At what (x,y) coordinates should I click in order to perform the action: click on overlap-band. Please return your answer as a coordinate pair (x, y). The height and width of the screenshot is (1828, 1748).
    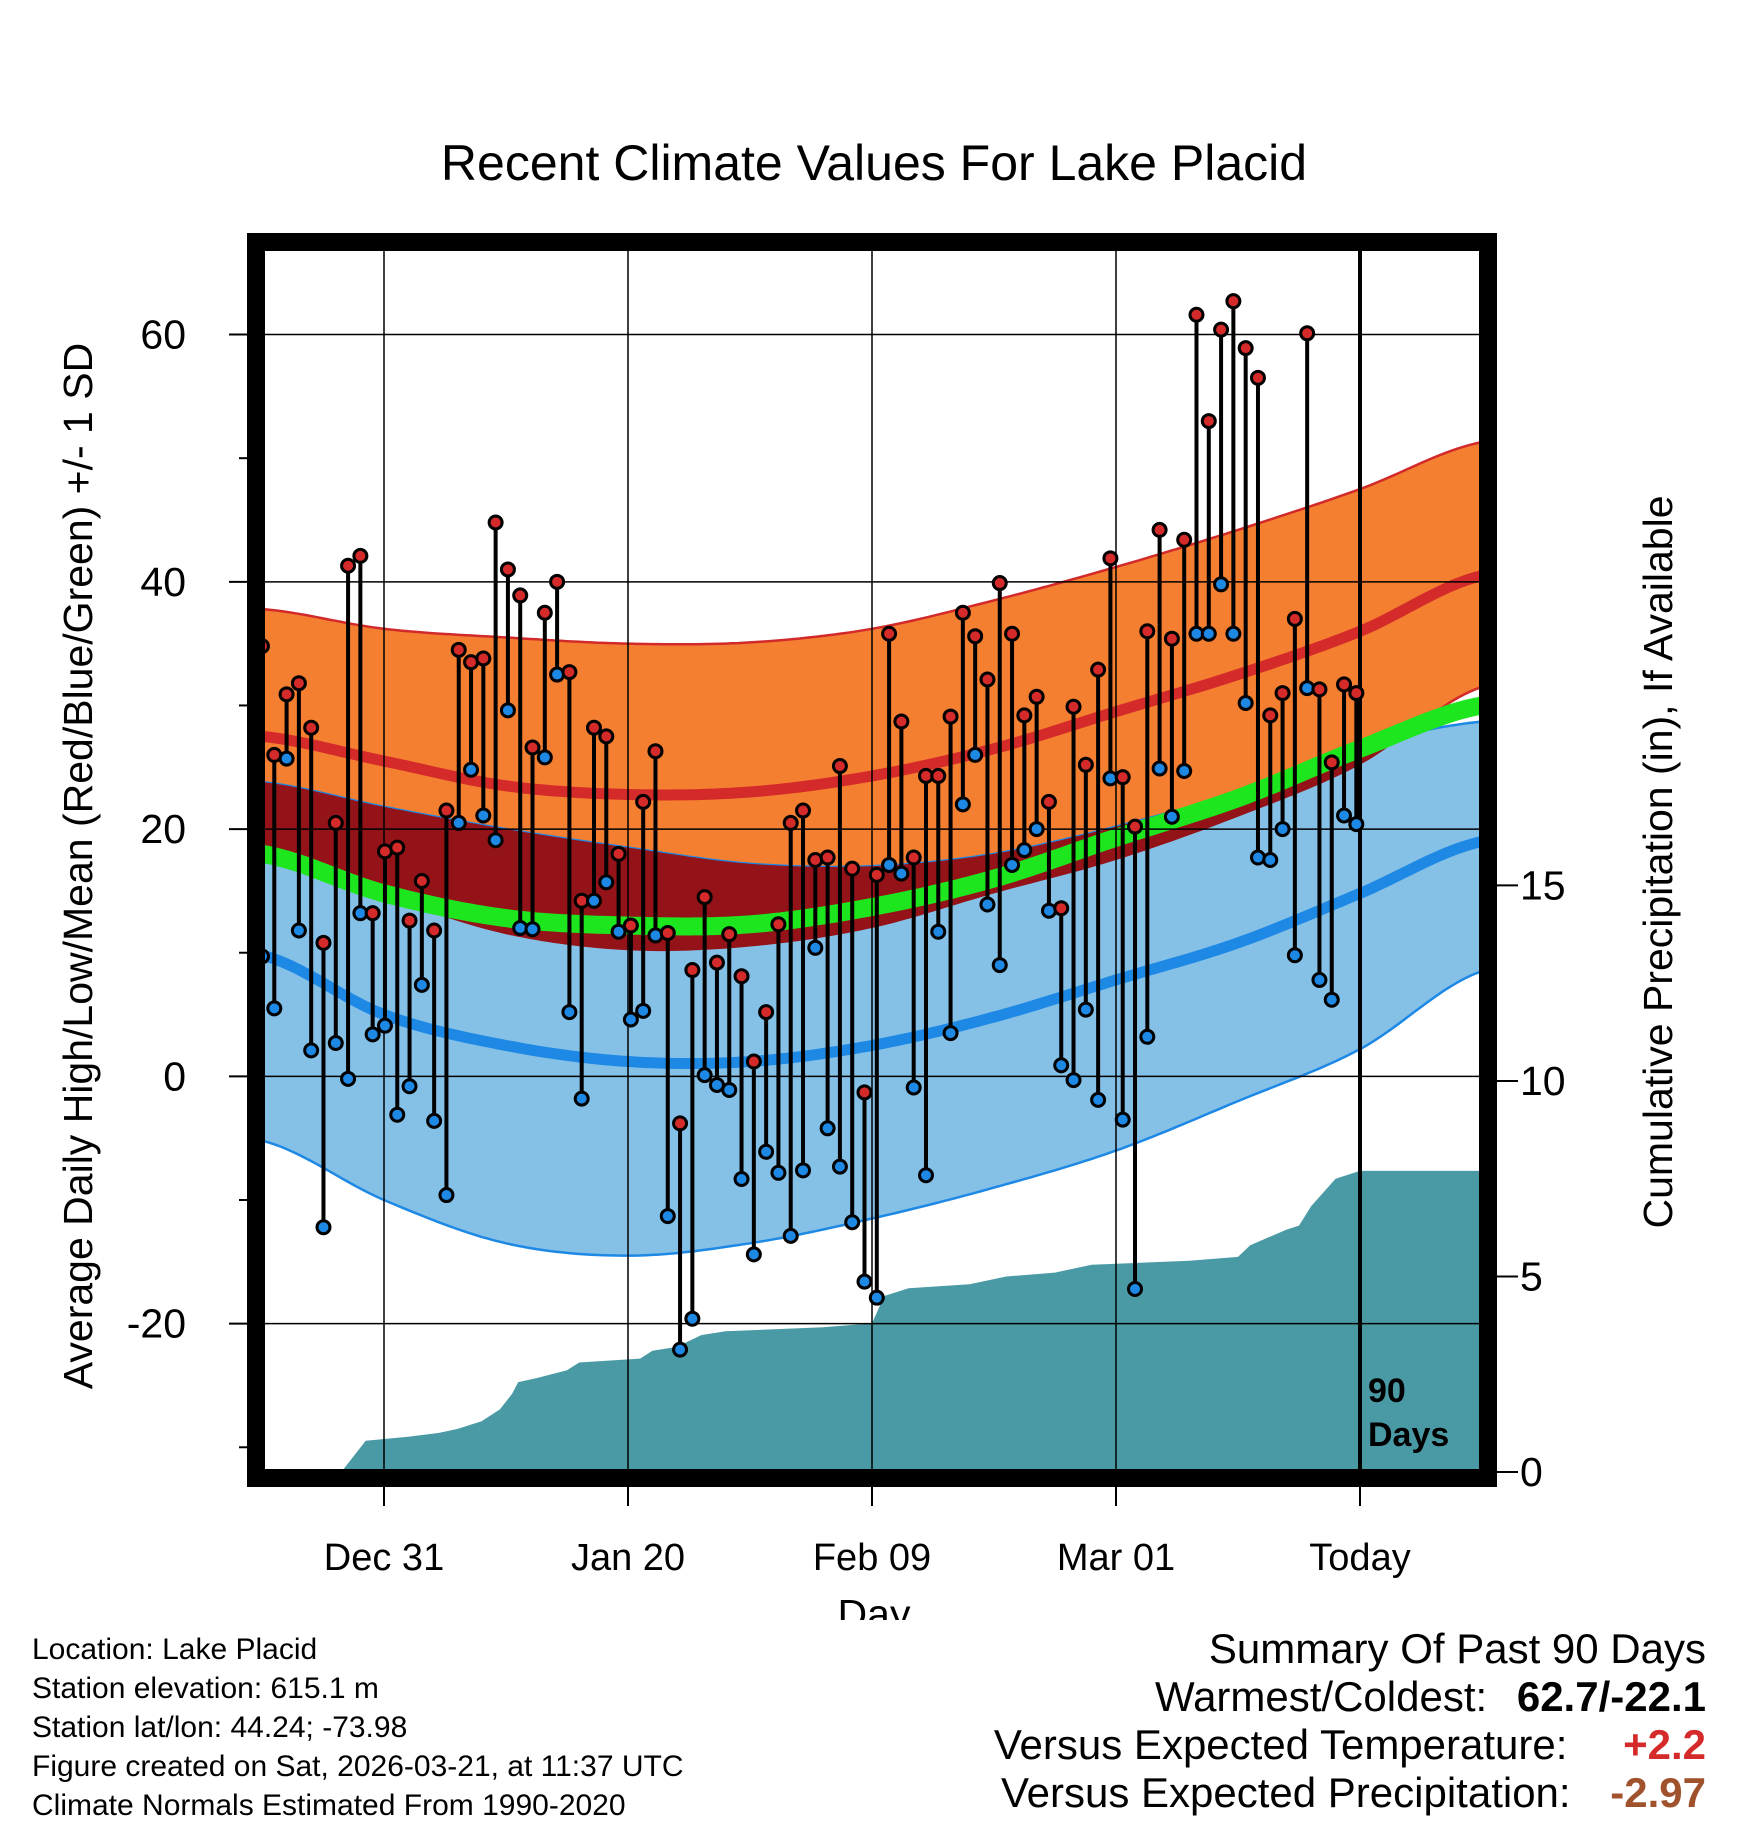
    Looking at the image, I should click on (832, 843).